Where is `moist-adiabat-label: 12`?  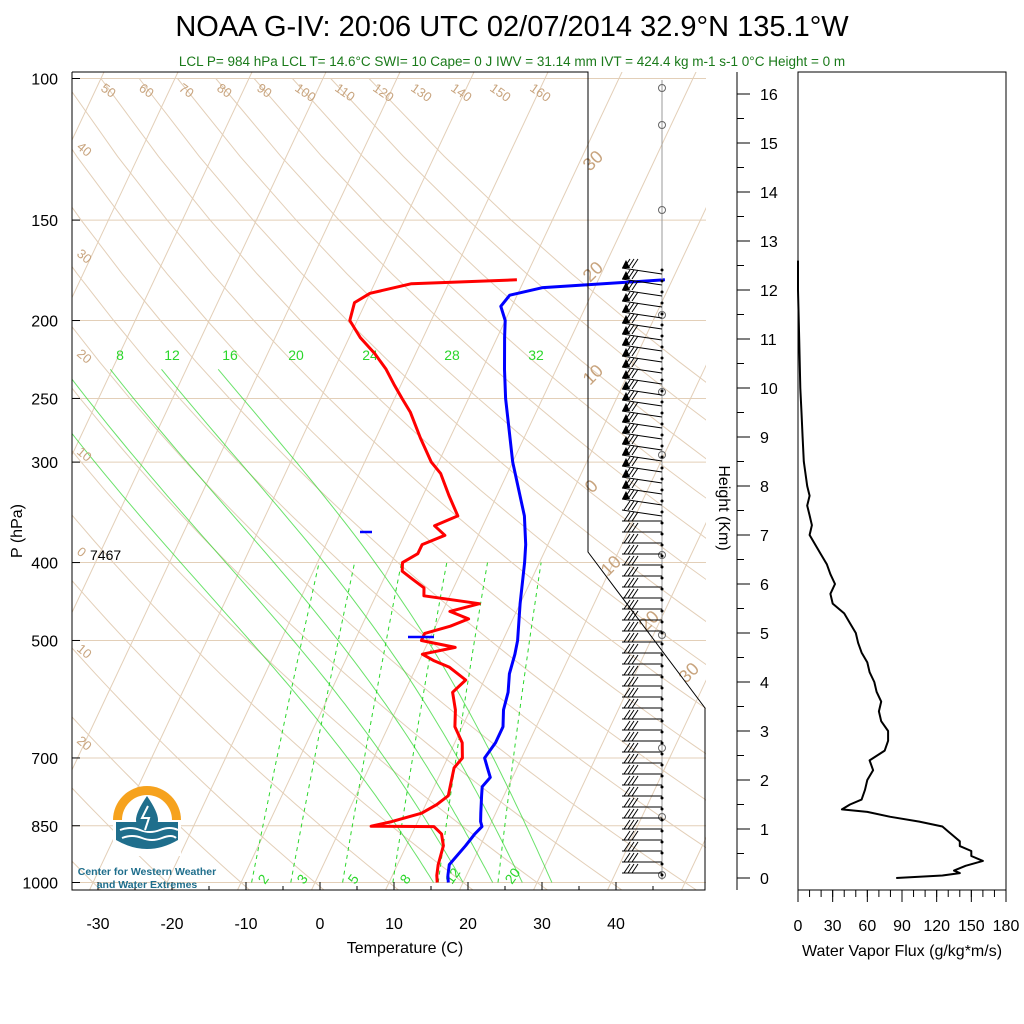
moist-adiabat-label: 12 is located at coordinates (172, 355).